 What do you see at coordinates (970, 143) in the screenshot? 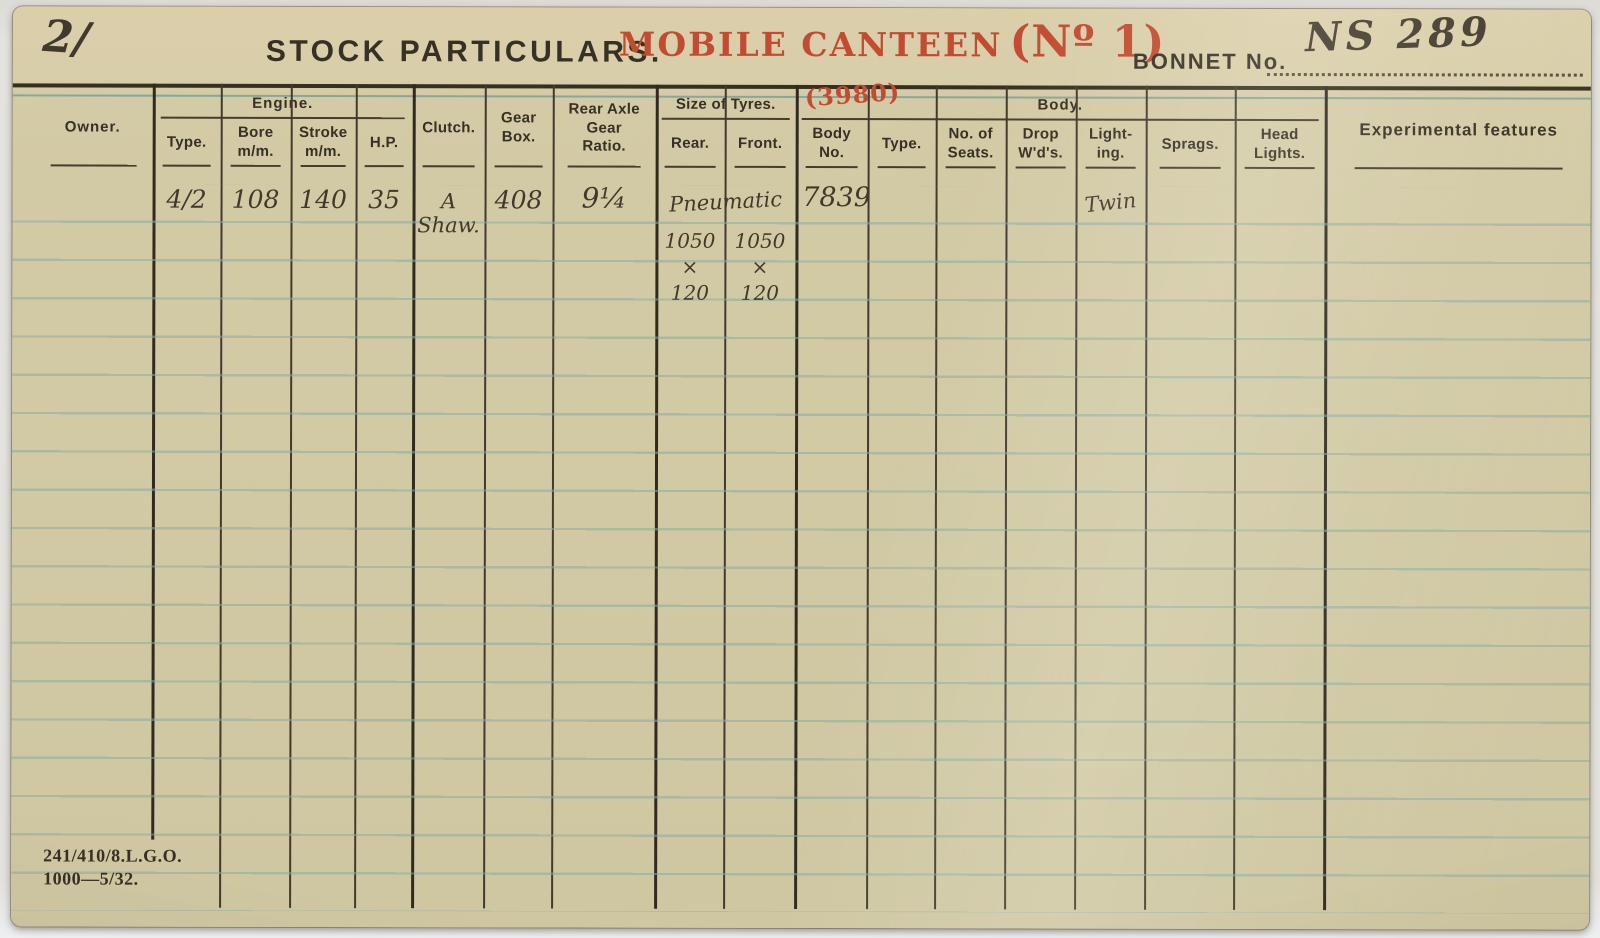
I see `column-header-seats: No. of Seats.` at bounding box center [970, 143].